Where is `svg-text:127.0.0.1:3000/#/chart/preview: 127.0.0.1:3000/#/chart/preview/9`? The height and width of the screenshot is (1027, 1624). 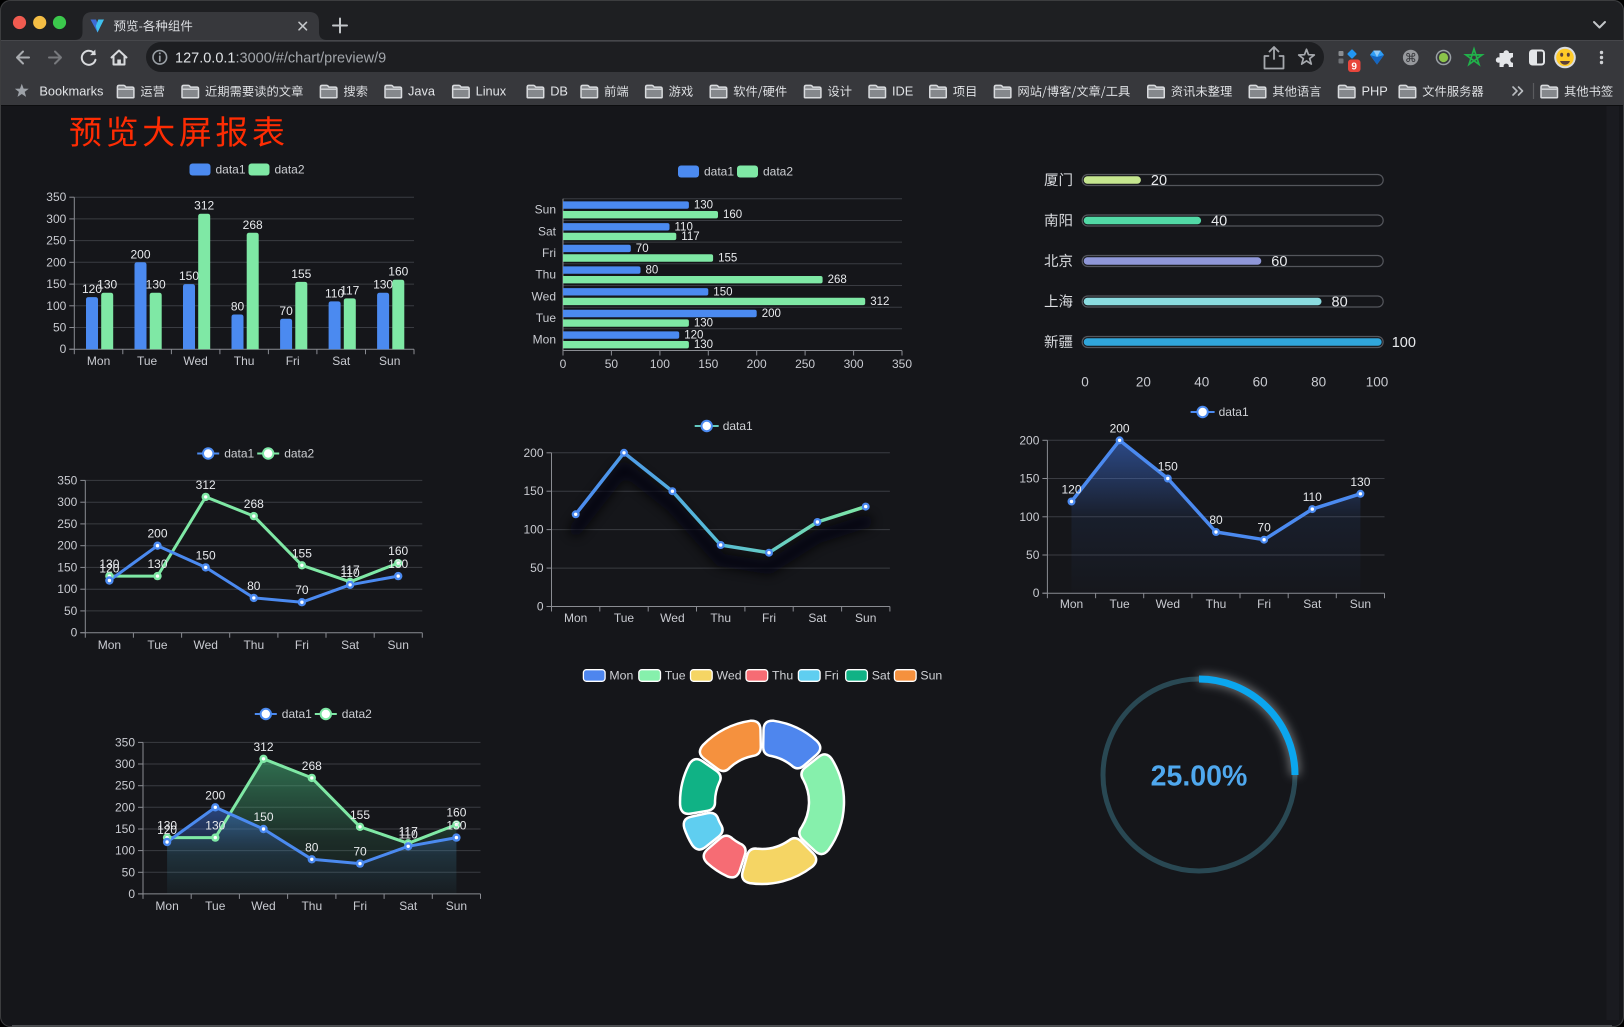 svg-text:127.0.0.1:3000/#/chart/preview: 127.0.0.1:3000/#/chart/preview/9 is located at coordinates (280, 58).